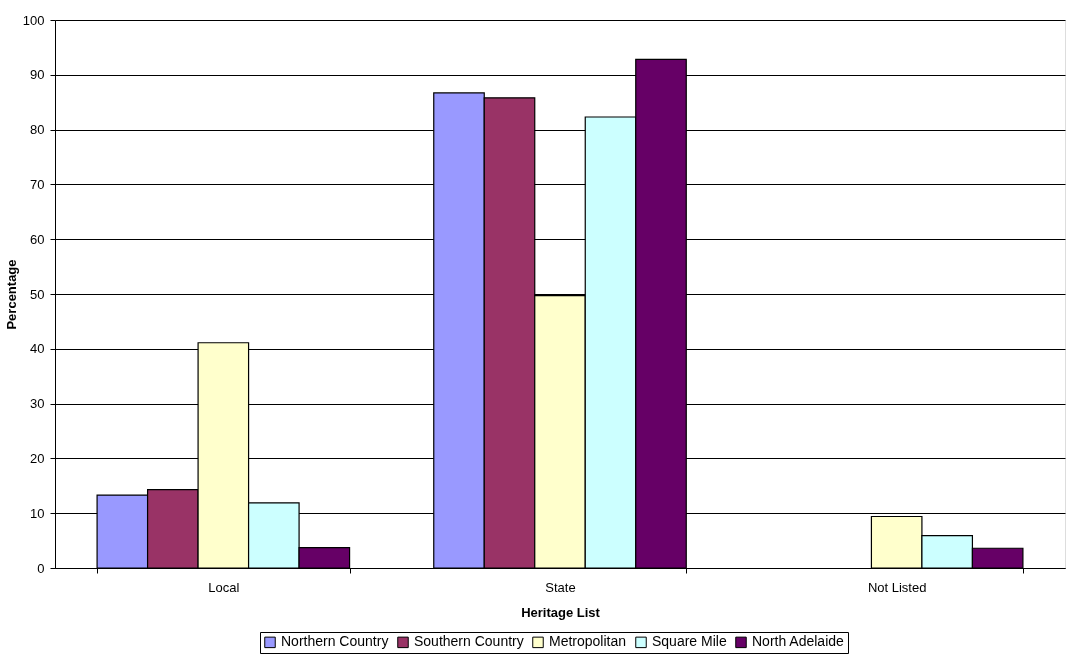 The width and height of the screenshot is (1071, 669). Describe the element at coordinates (224, 587) in the screenshot. I see `x-tick-label: Local` at that location.